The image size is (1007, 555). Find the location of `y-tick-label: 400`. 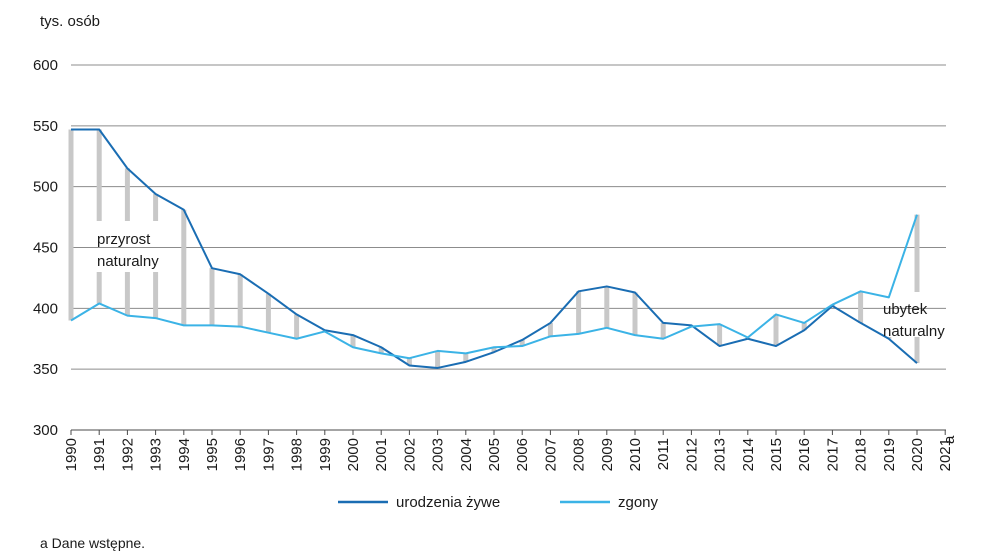

y-tick-label: 400 is located at coordinates (45, 308).